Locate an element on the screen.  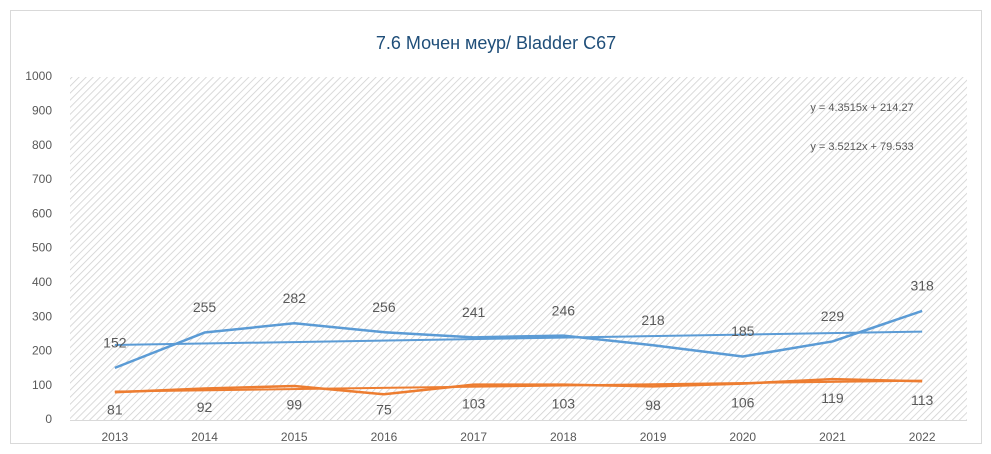
x-tick-label: 2019 is located at coordinates (653, 437).